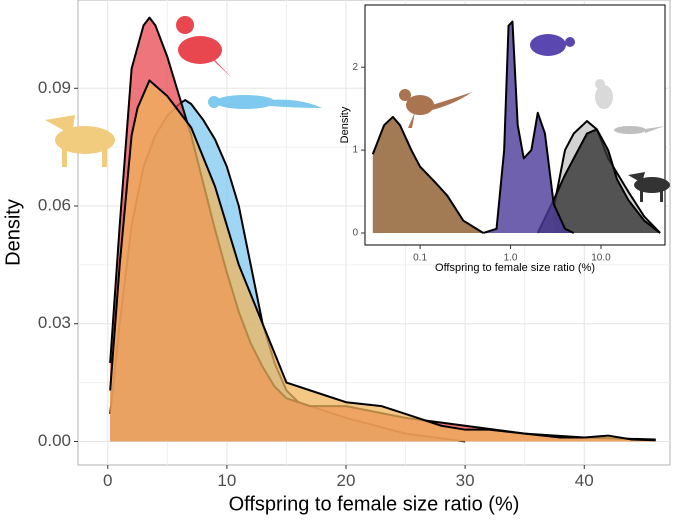 This screenshot has width=685, height=520. I want to click on y-tick-label: 1, so click(355, 150).